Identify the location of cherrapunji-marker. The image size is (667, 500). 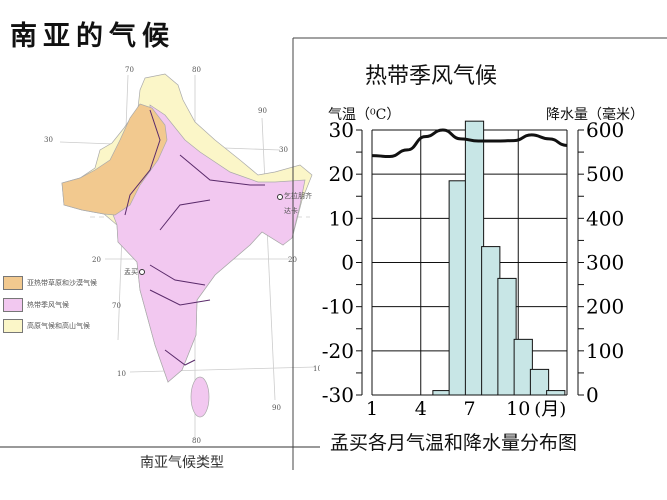
(280, 197).